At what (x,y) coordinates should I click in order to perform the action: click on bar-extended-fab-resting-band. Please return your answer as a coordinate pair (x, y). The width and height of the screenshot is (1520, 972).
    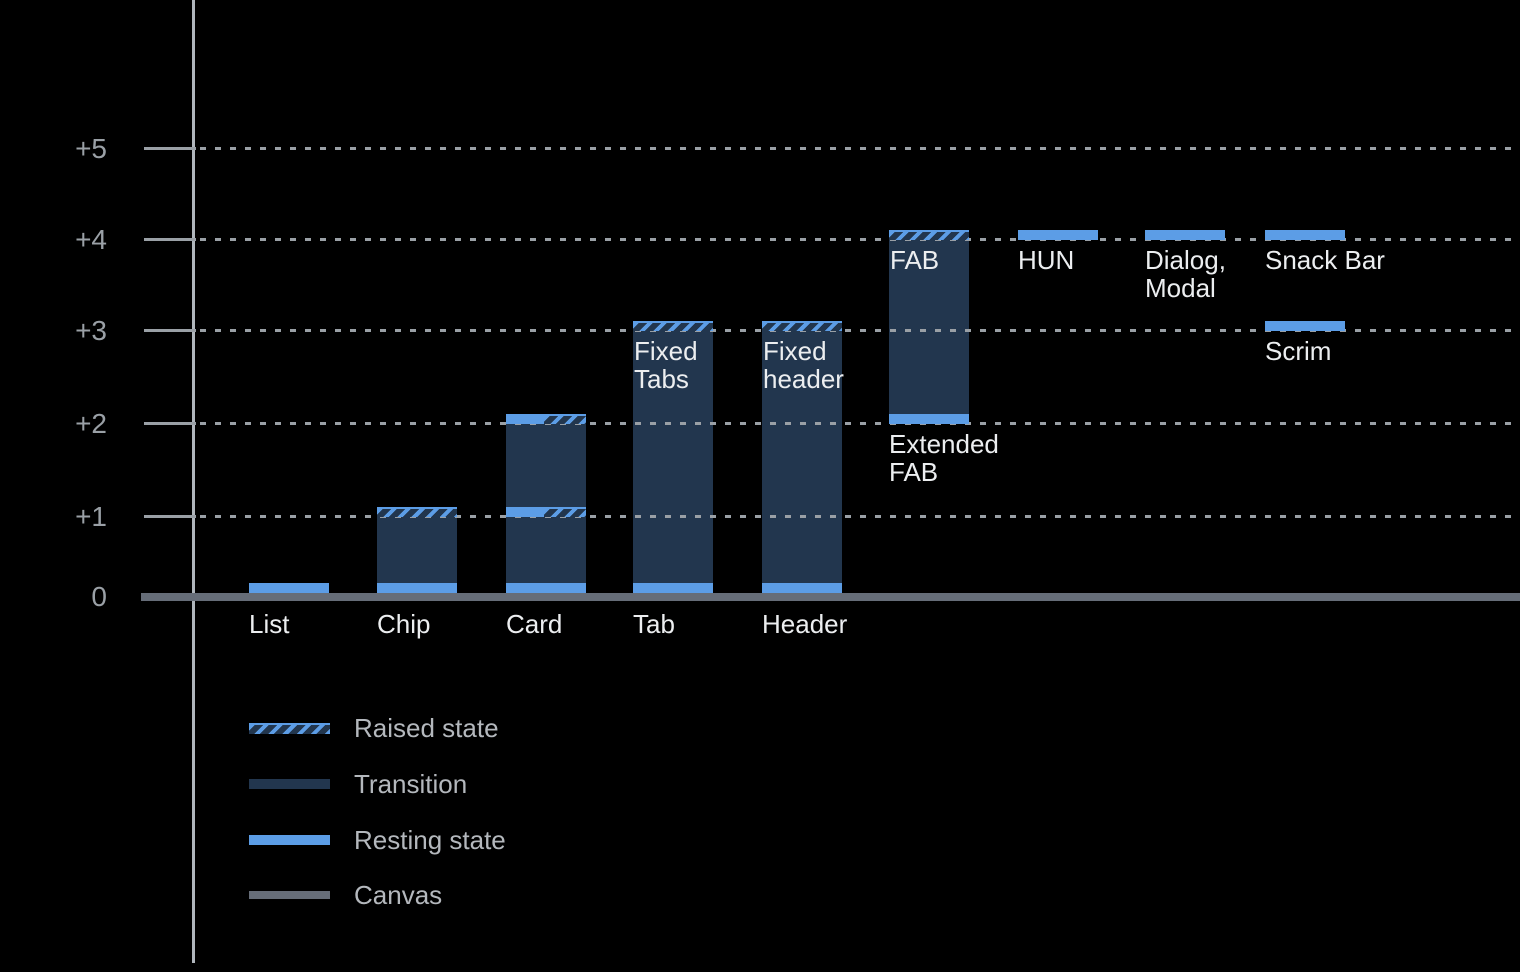
    Looking at the image, I should click on (929, 419).